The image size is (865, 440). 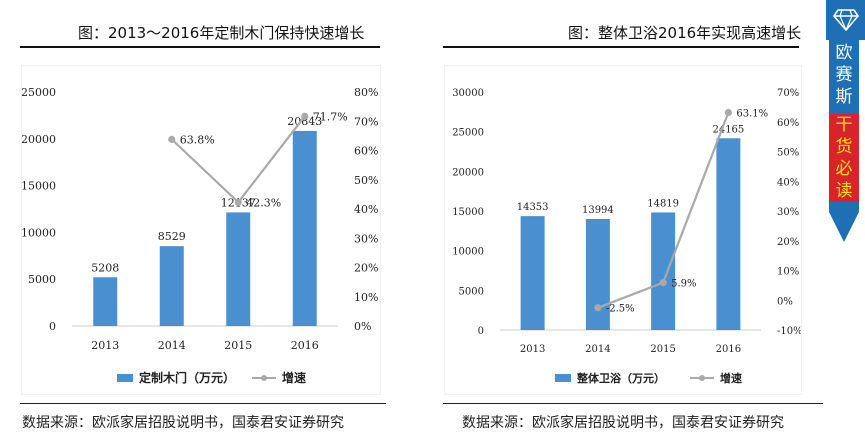 What do you see at coordinates (683, 284) in the screenshot?
I see `growth-label: 5.9%` at bounding box center [683, 284].